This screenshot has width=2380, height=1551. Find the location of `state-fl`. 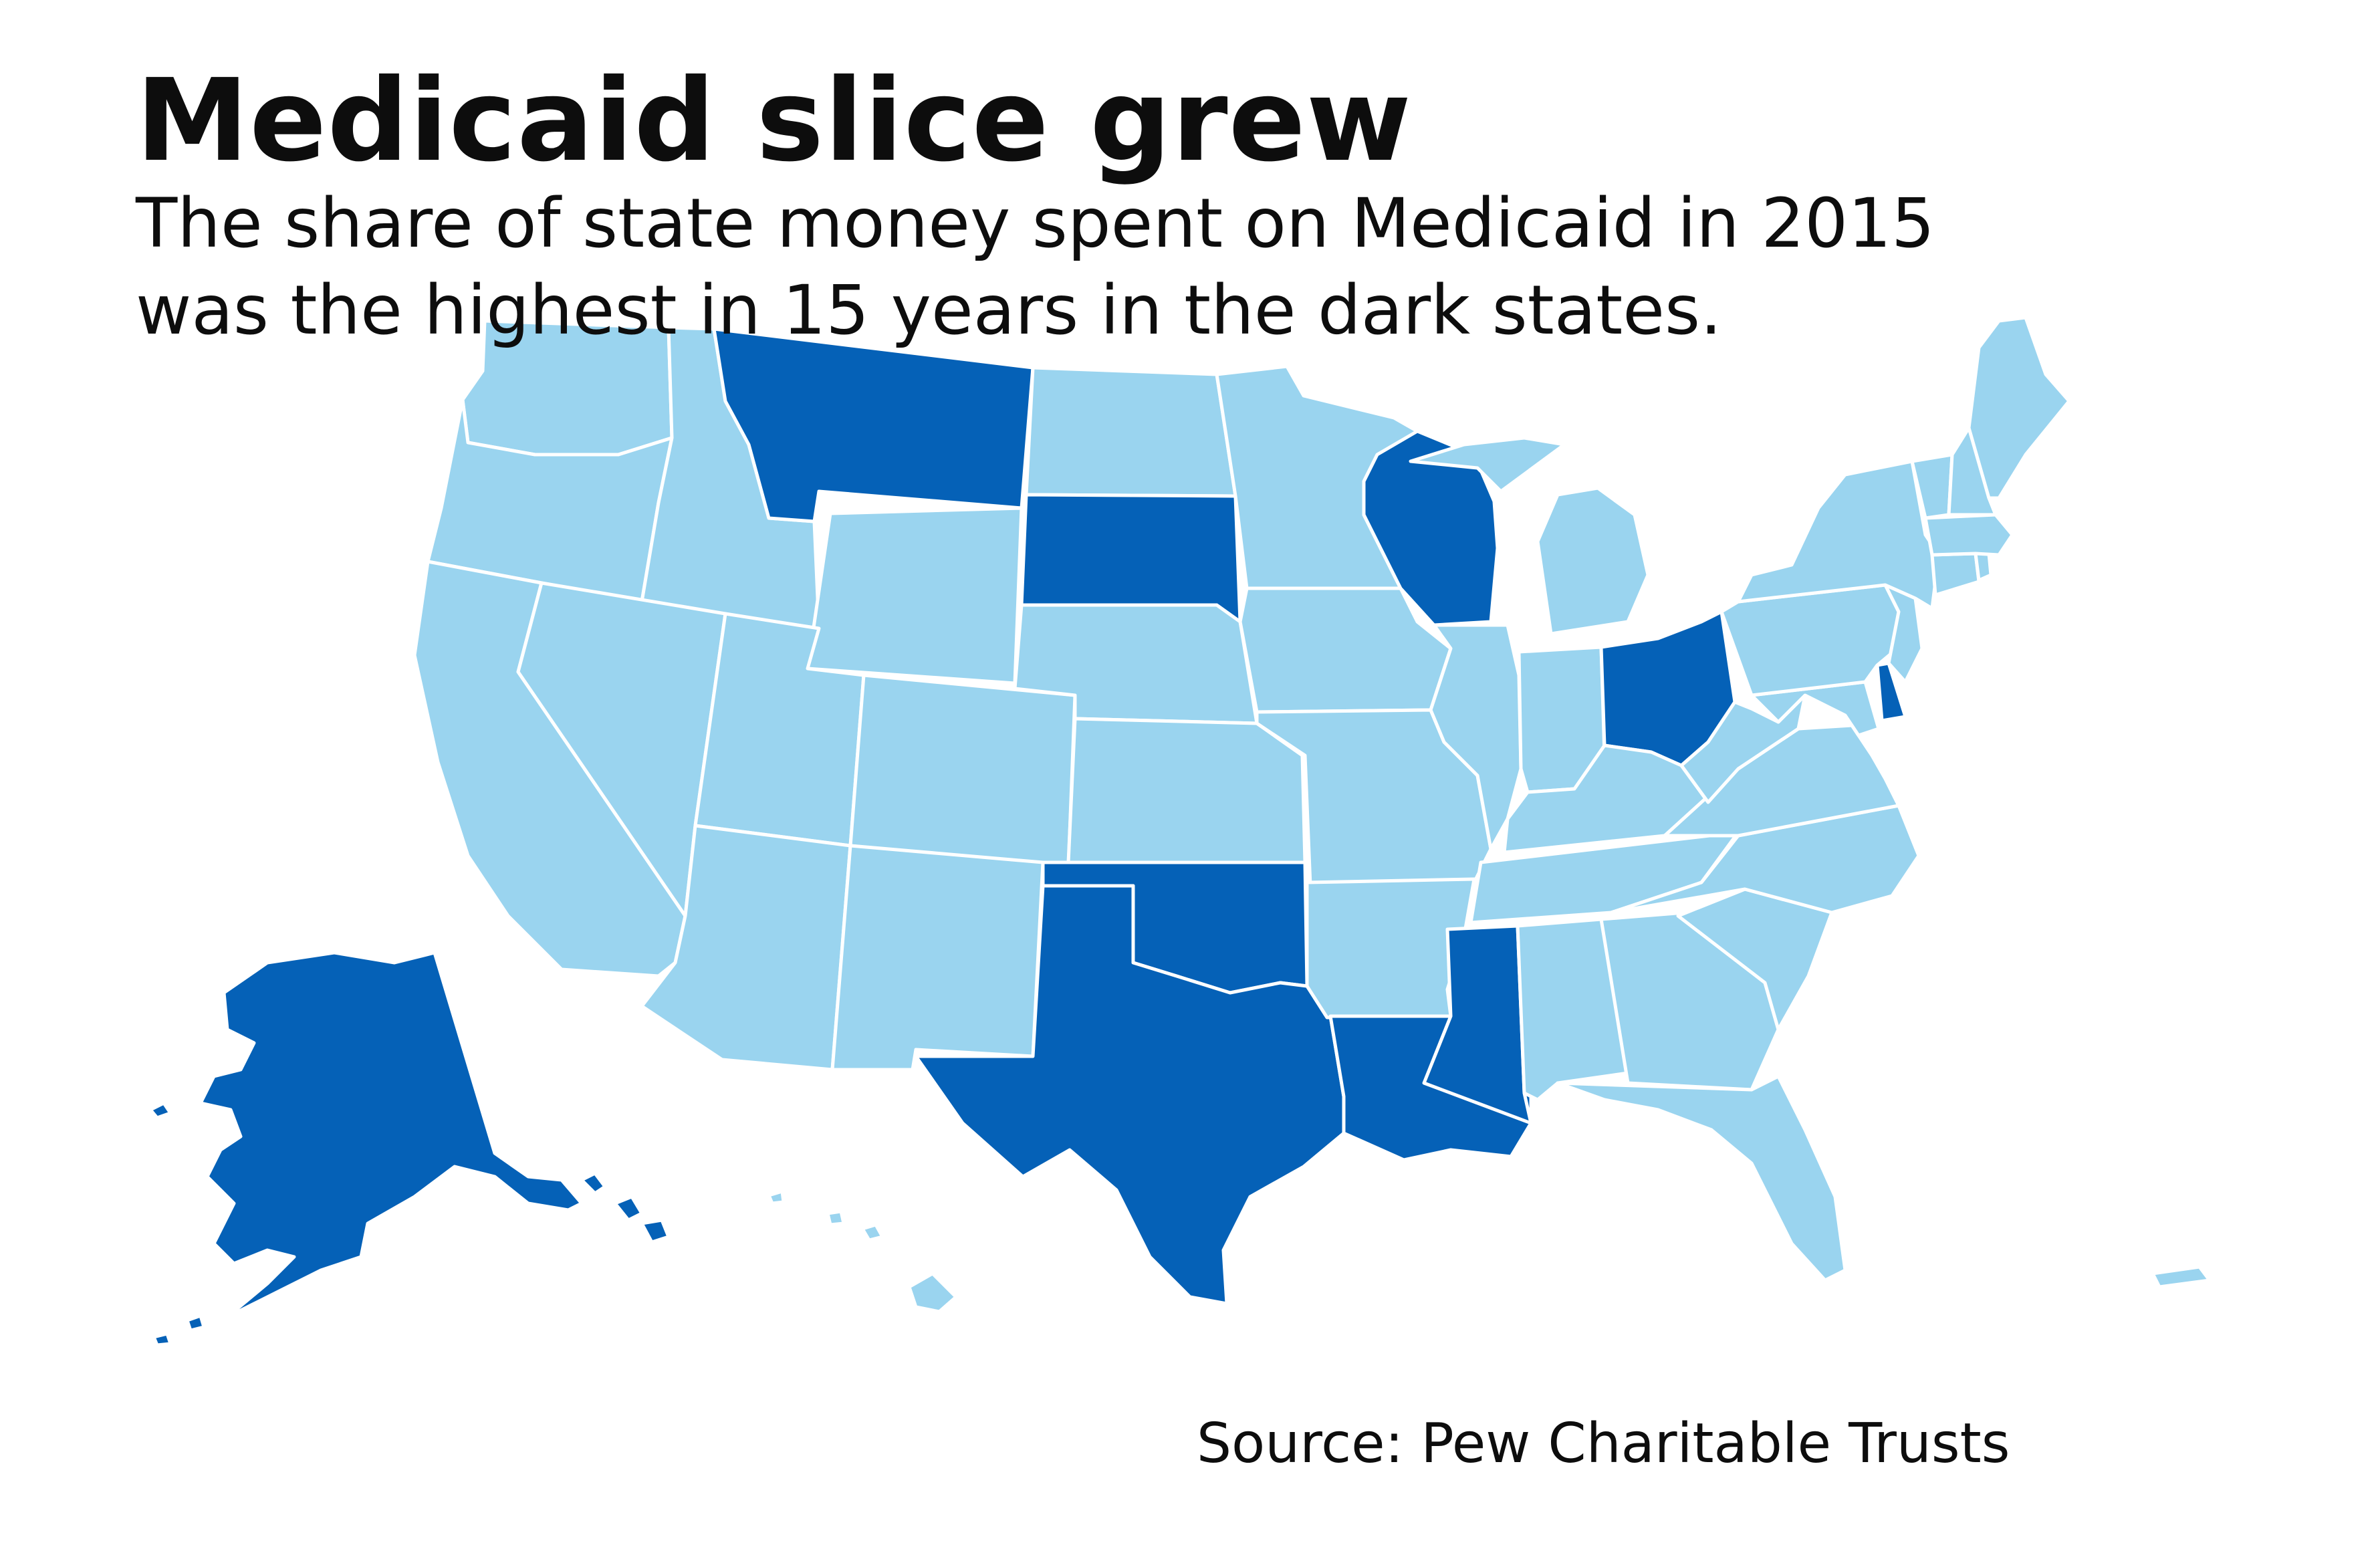

state-fl is located at coordinates (1701, 1178).